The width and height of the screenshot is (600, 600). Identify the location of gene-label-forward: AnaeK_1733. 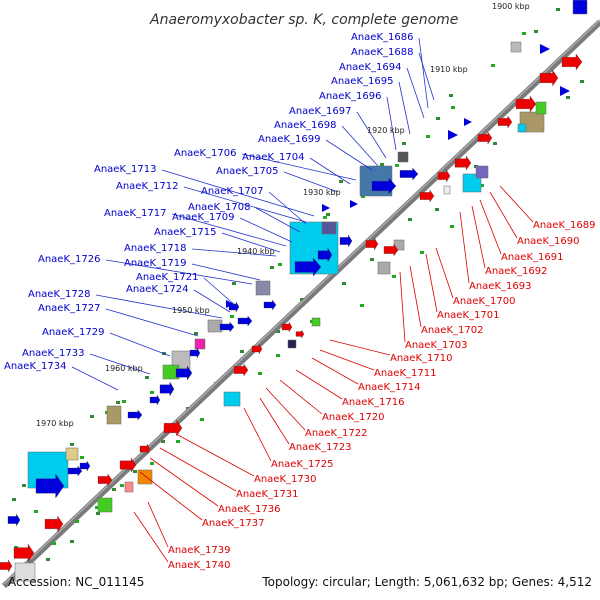
(53, 353).